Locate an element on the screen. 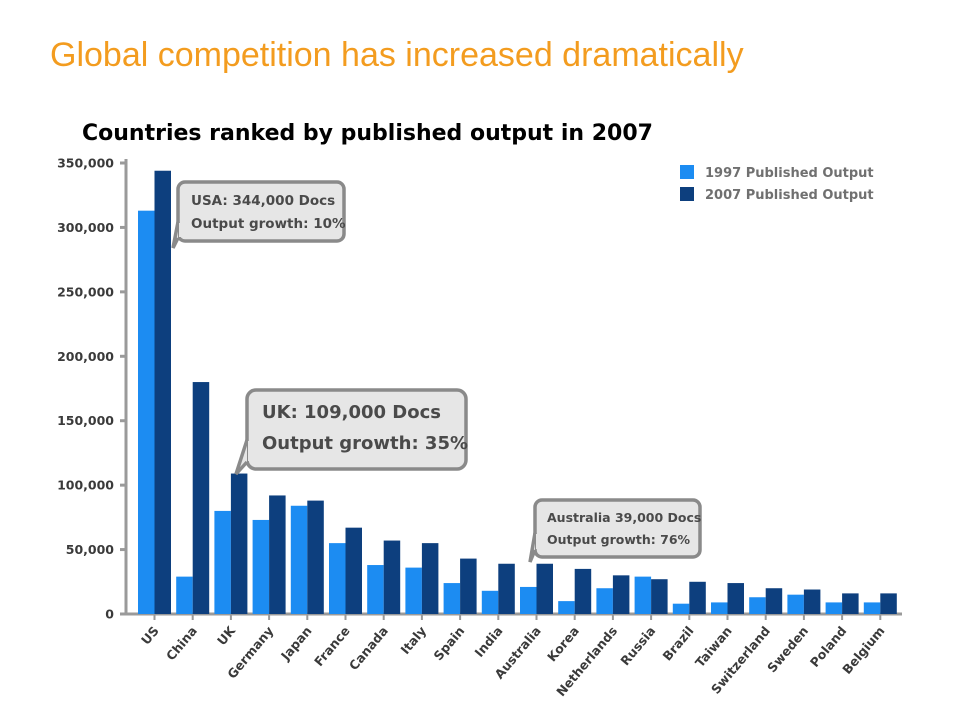 The width and height of the screenshot is (960, 720). legend-label: 2007 Published Output is located at coordinates (789, 195).